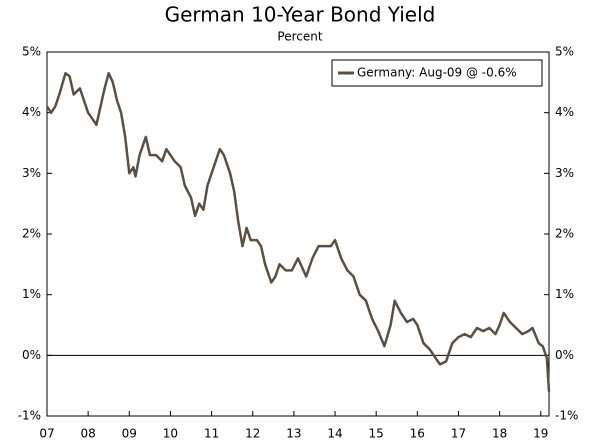  Describe the element at coordinates (499, 434) in the screenshot. I see `x-tick-label: 18` at that location.